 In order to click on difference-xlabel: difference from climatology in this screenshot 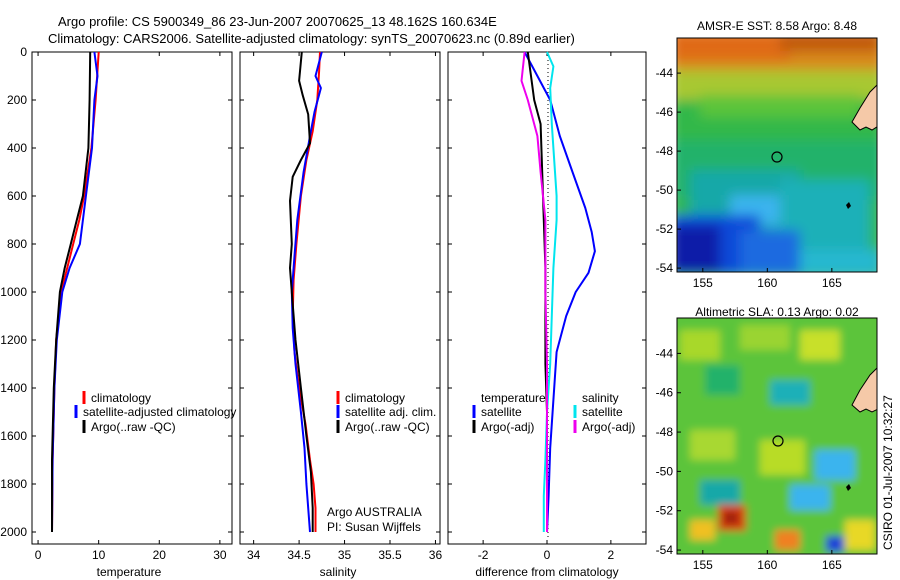, I will do `click(546, 572)`.